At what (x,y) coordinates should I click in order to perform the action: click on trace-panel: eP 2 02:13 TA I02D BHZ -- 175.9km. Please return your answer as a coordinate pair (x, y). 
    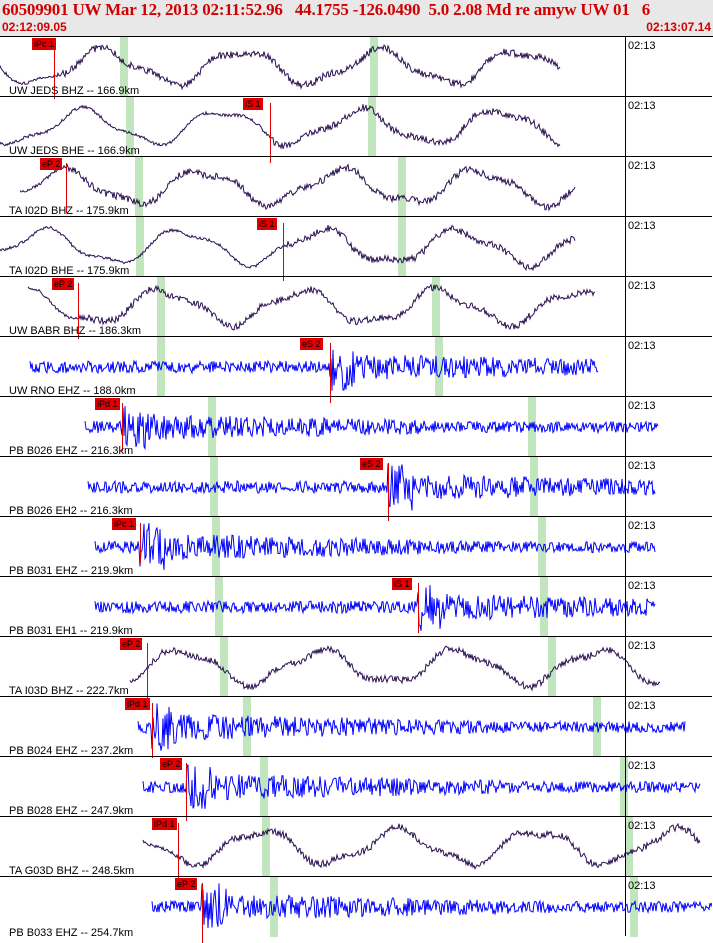
    Looking at the image, I should click on (356, 186).